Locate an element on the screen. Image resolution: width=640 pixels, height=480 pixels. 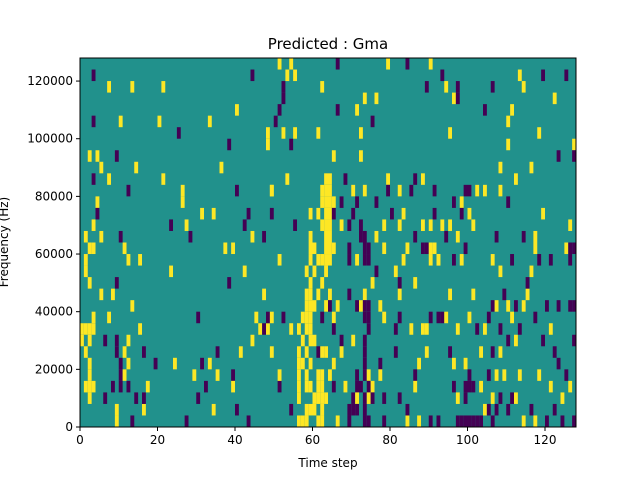
y-tick-label: 0 is located at coordinates (69, 427).